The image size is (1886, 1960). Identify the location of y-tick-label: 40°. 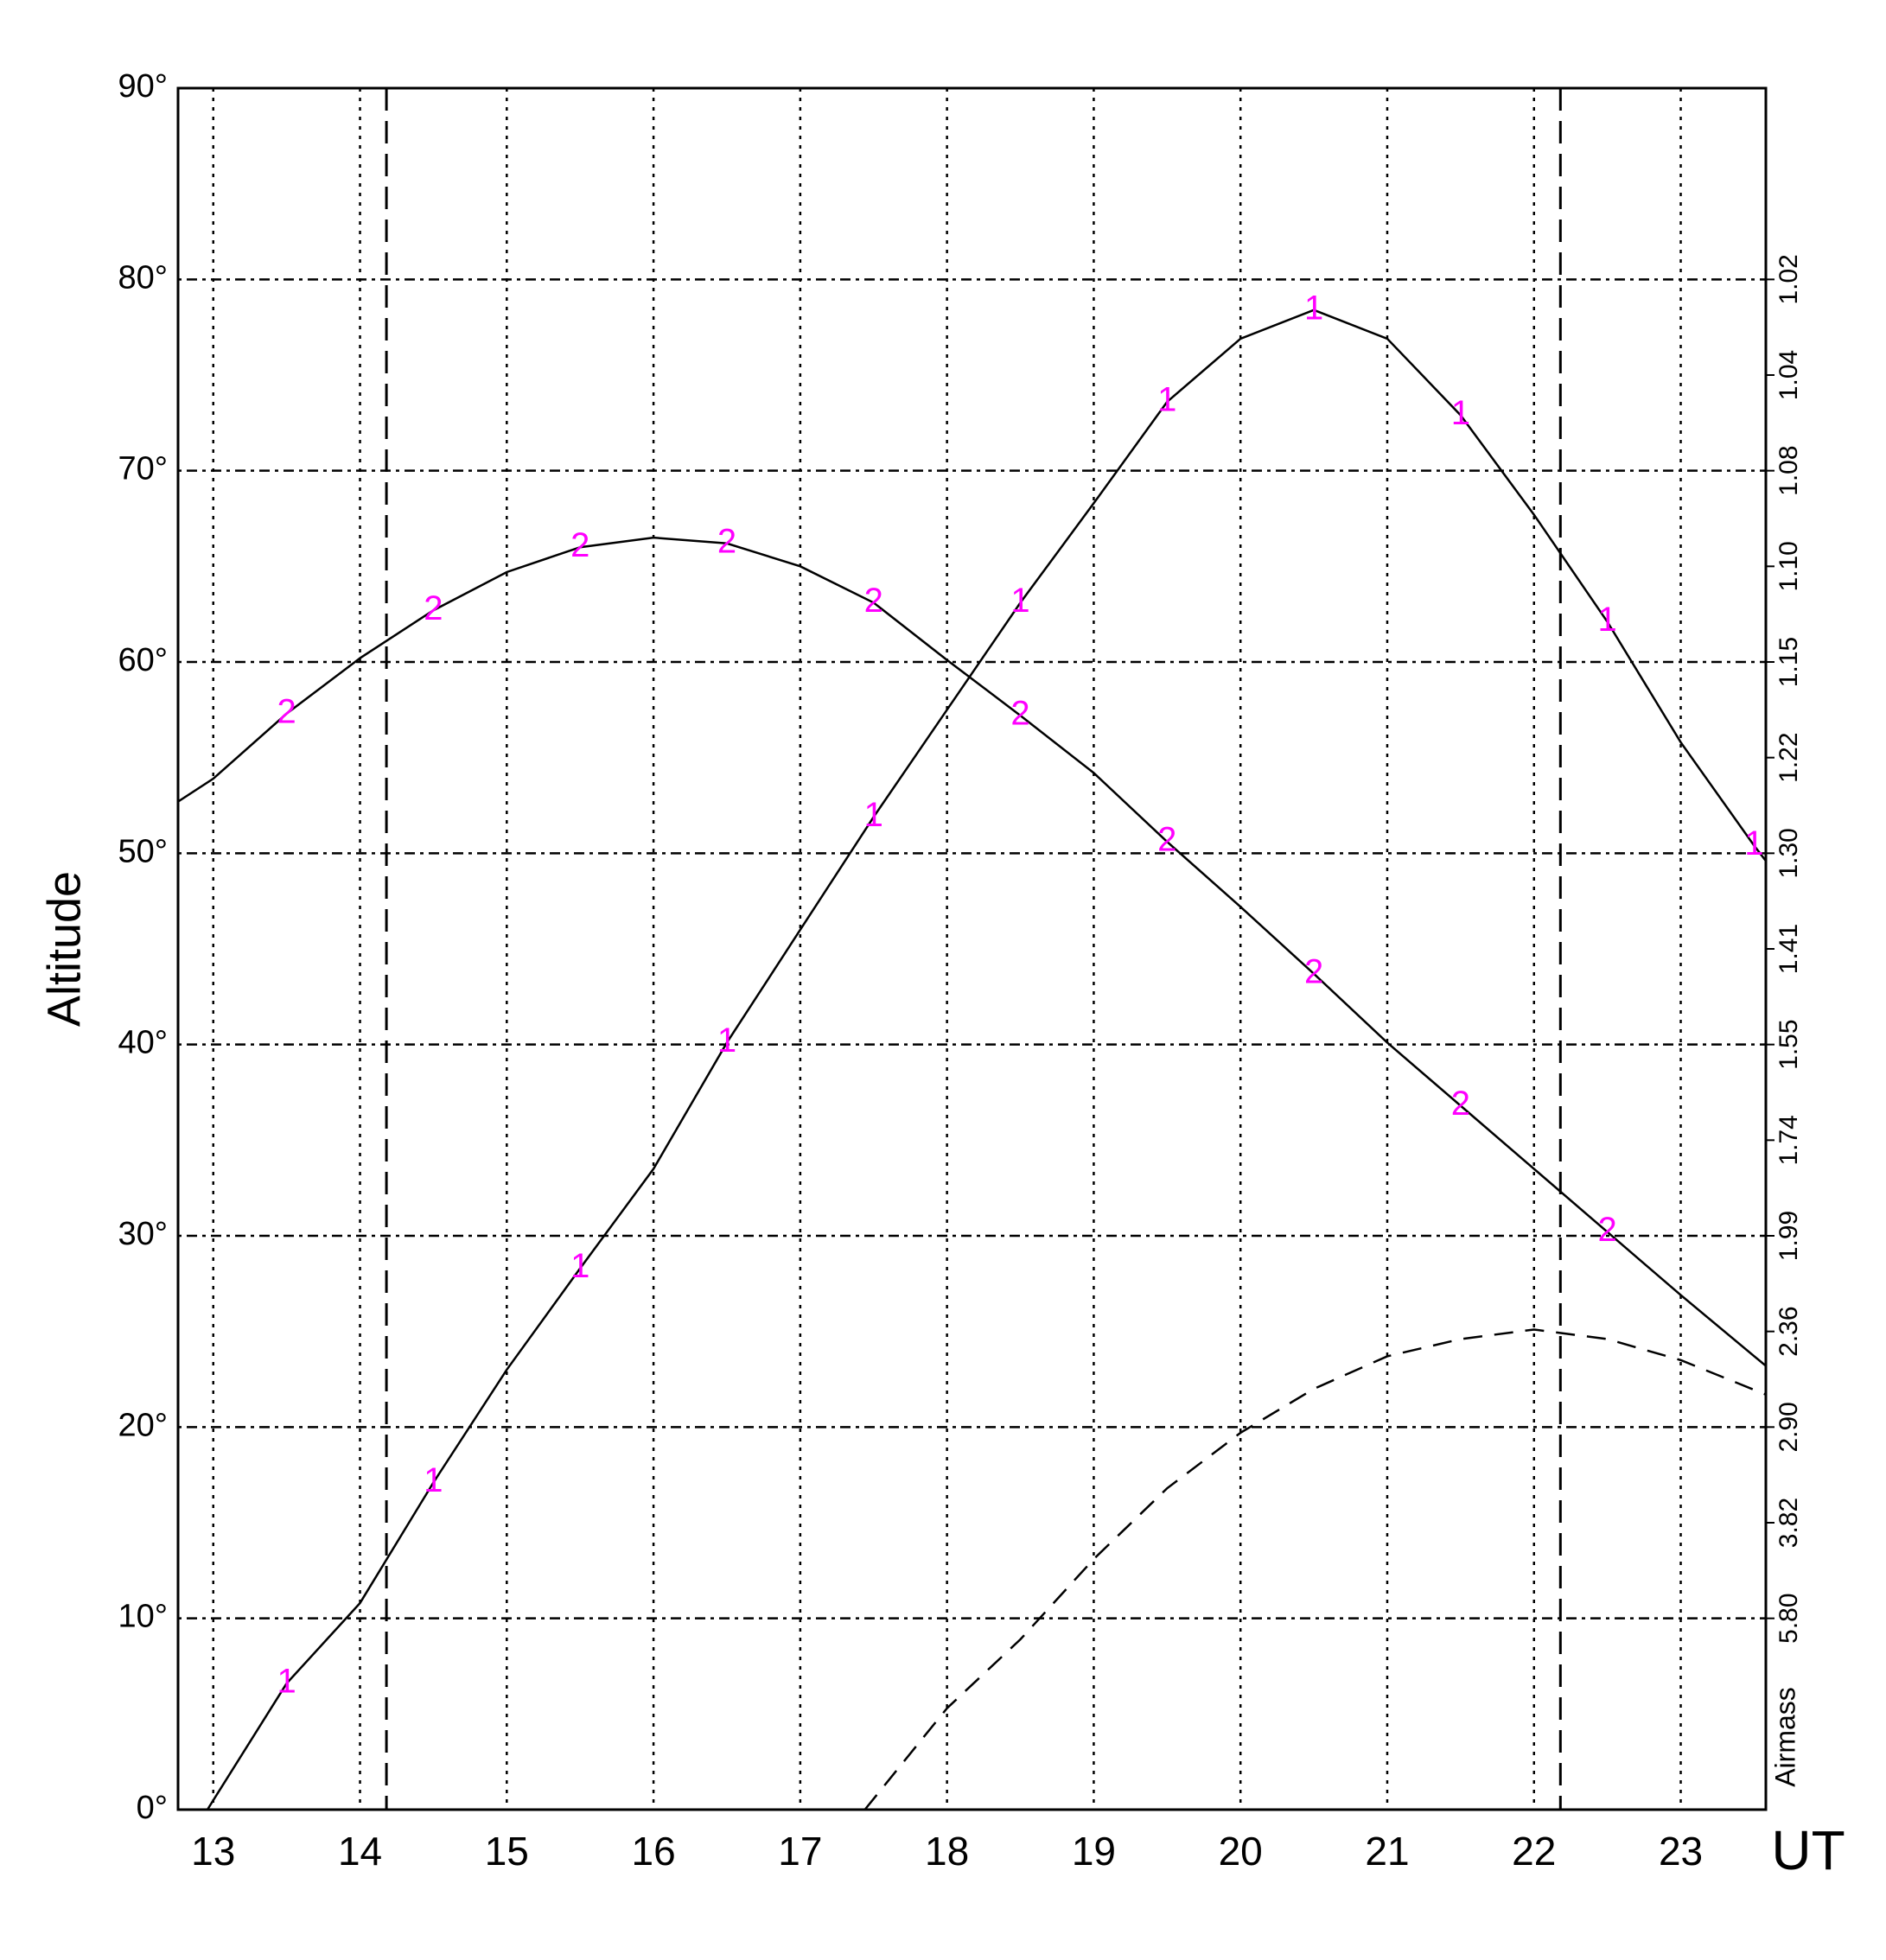
(143, 1043).